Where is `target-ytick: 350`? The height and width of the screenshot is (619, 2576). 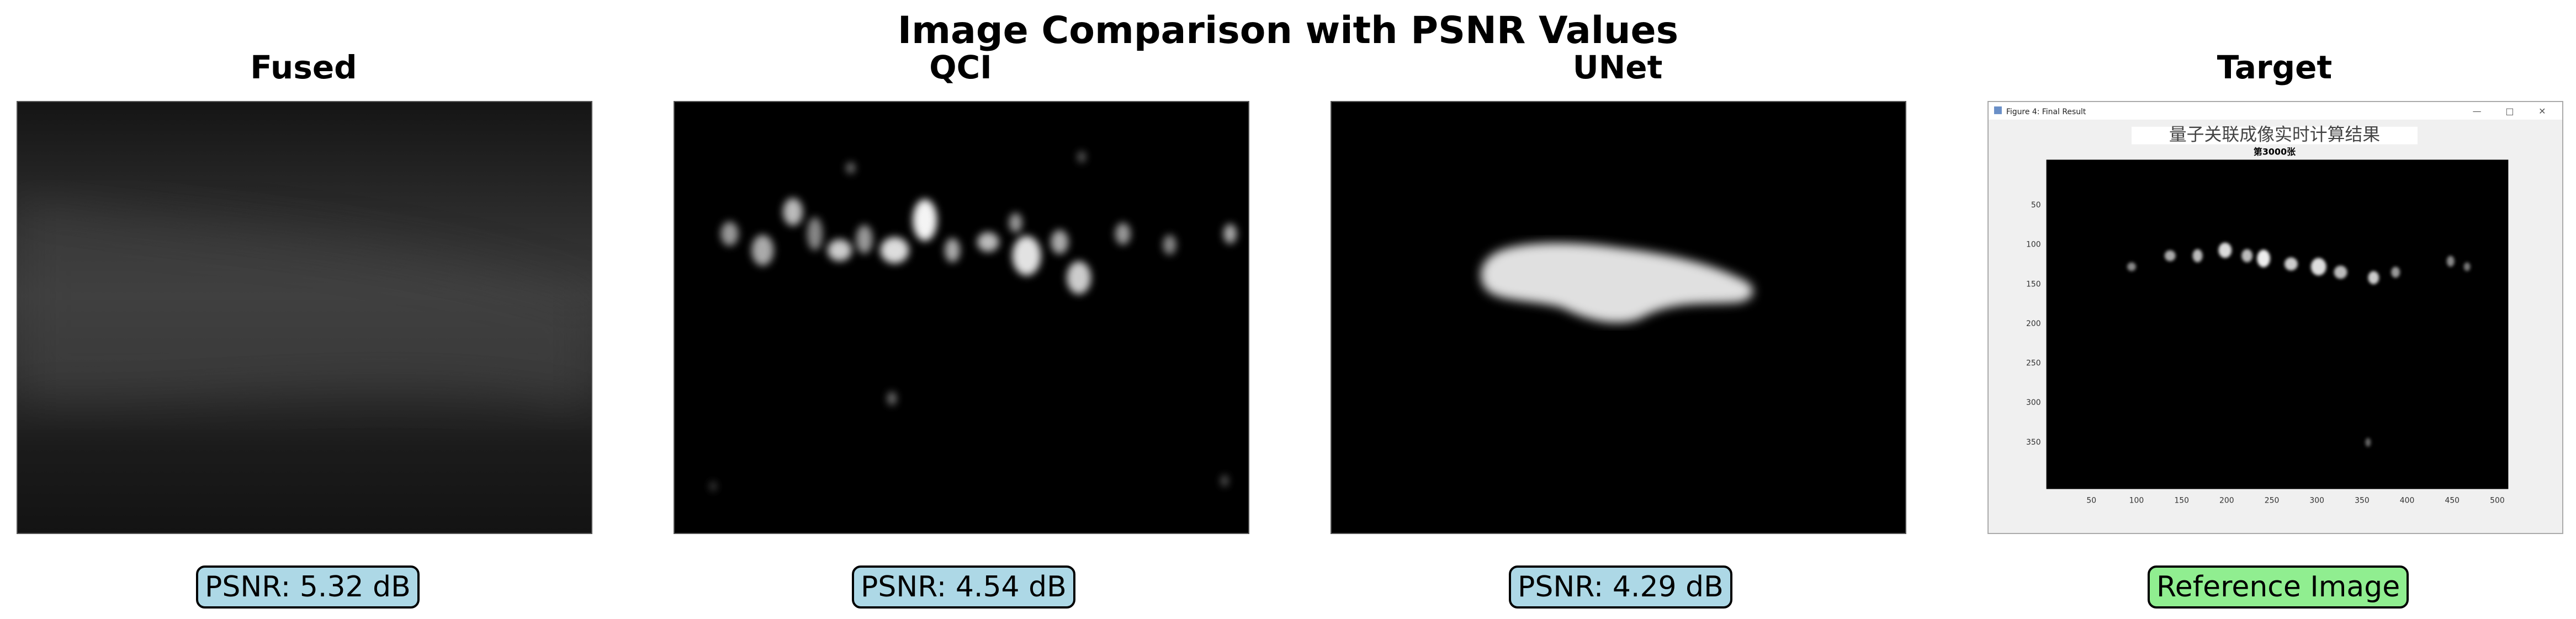
target-ytick: 350 is located at coordinates (2033, 442).